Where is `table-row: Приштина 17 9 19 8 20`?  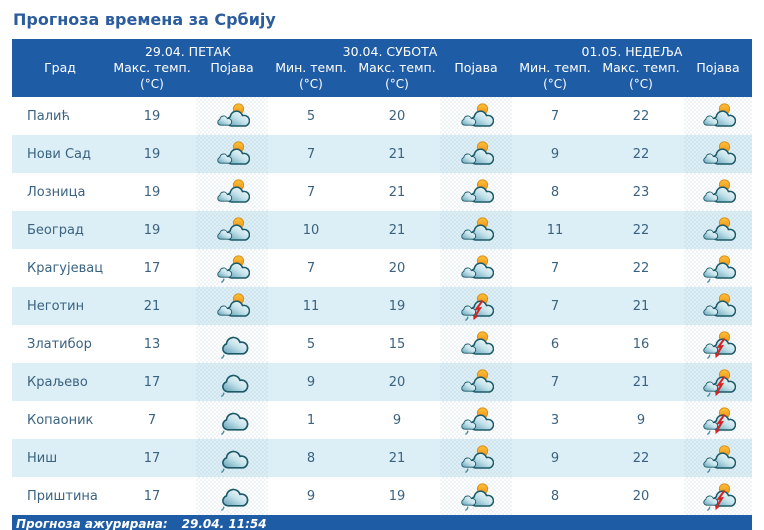
table-row: Приштина 17 9 19 8 20 is located at coordinates (382, 496).